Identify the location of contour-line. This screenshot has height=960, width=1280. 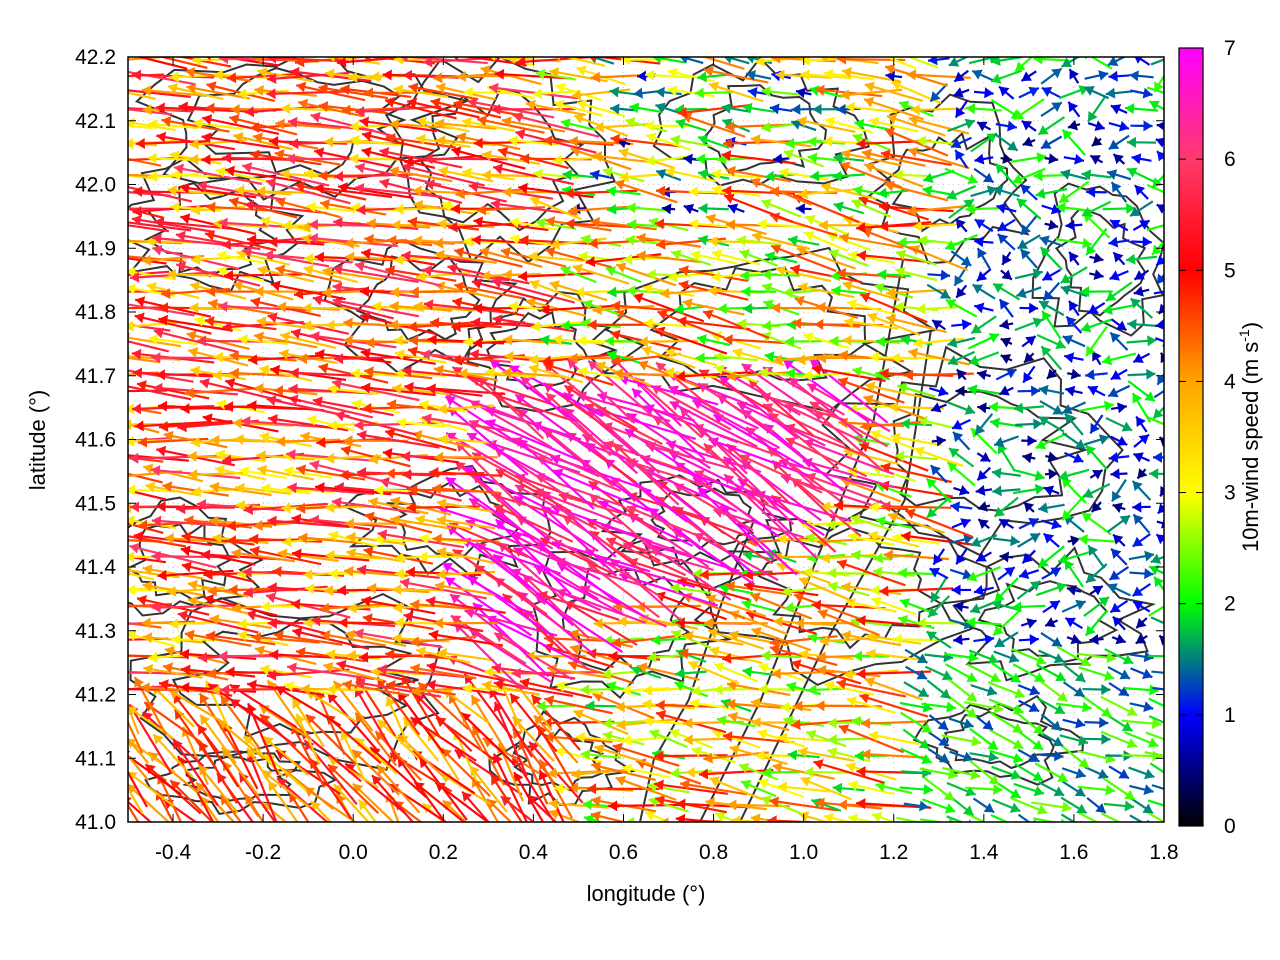
(1097, 259).